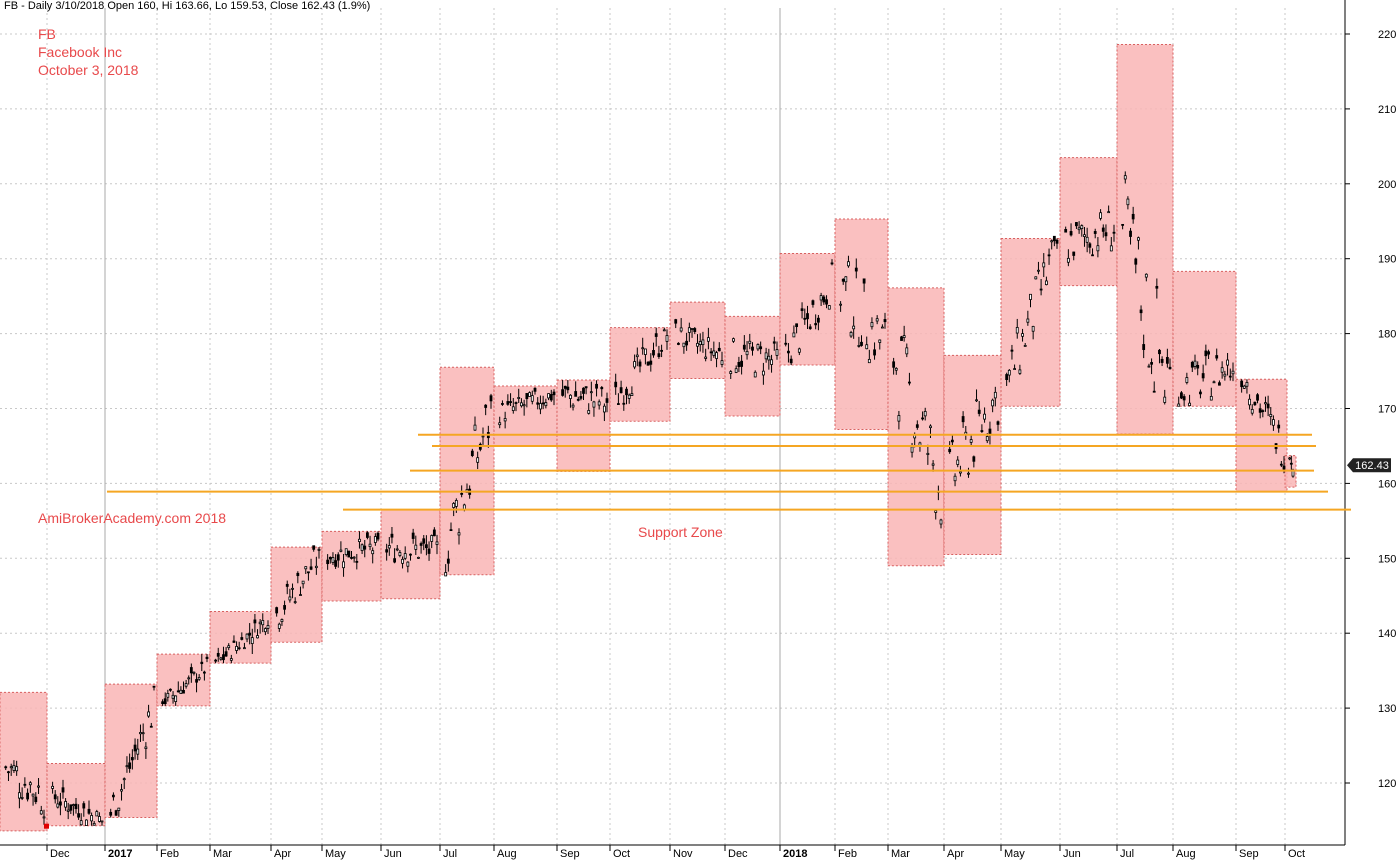  What do you see at coordinates (1296, 854) in the screenshot?
I see `x-tick-label: Oct` at bounding box center [1296, 854].